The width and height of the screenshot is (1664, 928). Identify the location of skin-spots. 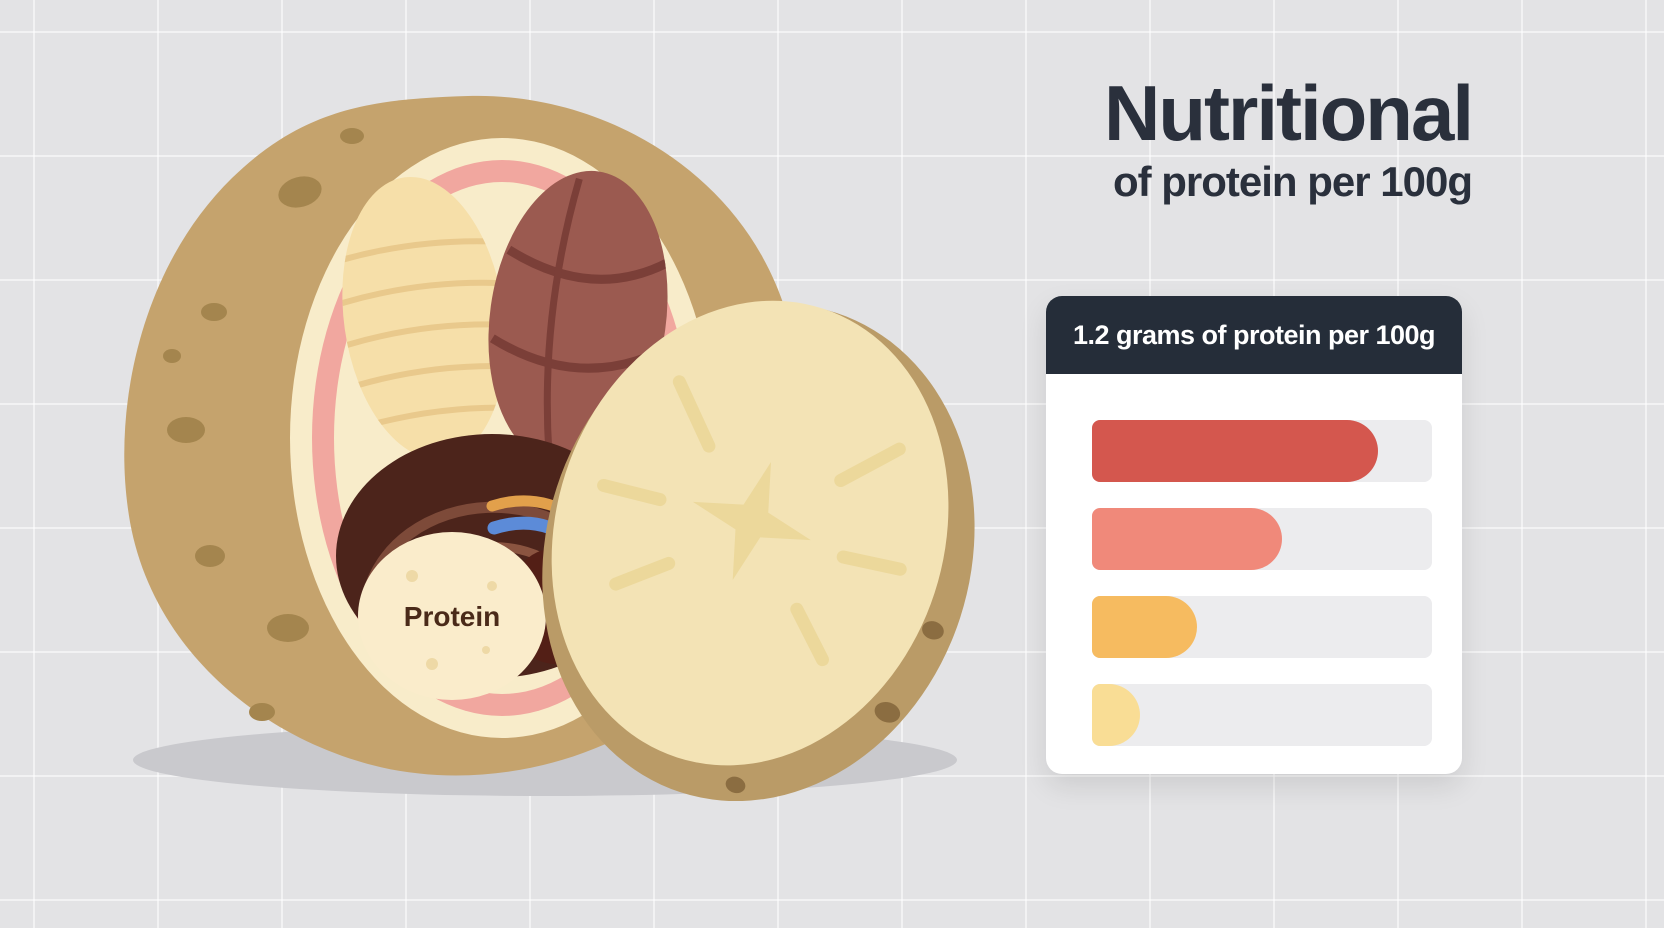
(263, 424).